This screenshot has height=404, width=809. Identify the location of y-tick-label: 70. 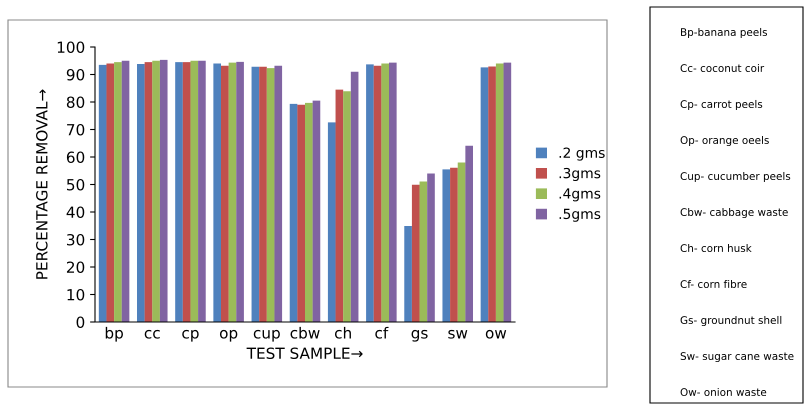
(75, 130).